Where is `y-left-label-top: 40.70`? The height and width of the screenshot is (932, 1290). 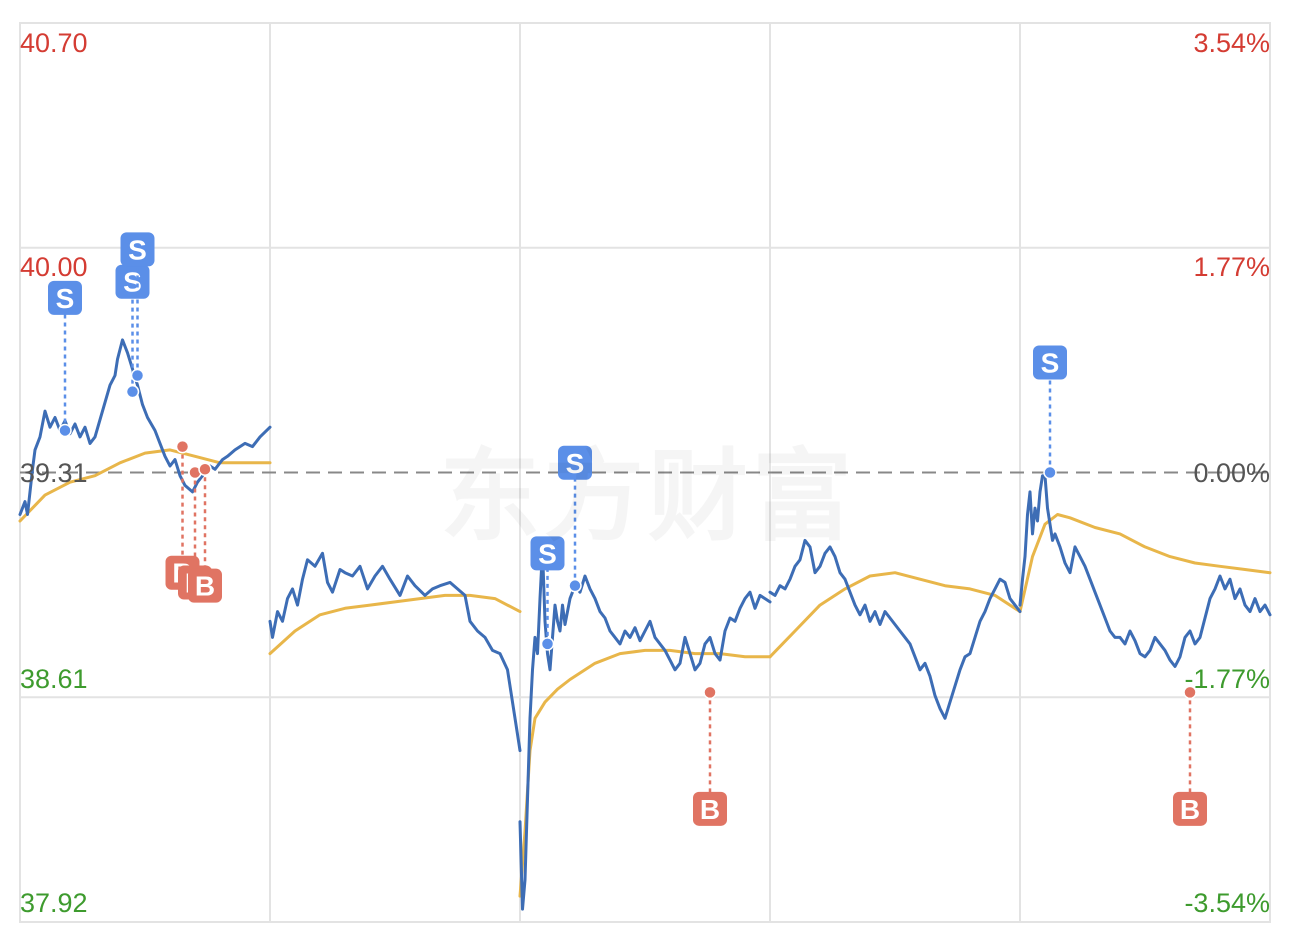 y-left-label-top: 40.70 is located at coordinates (54, 43).